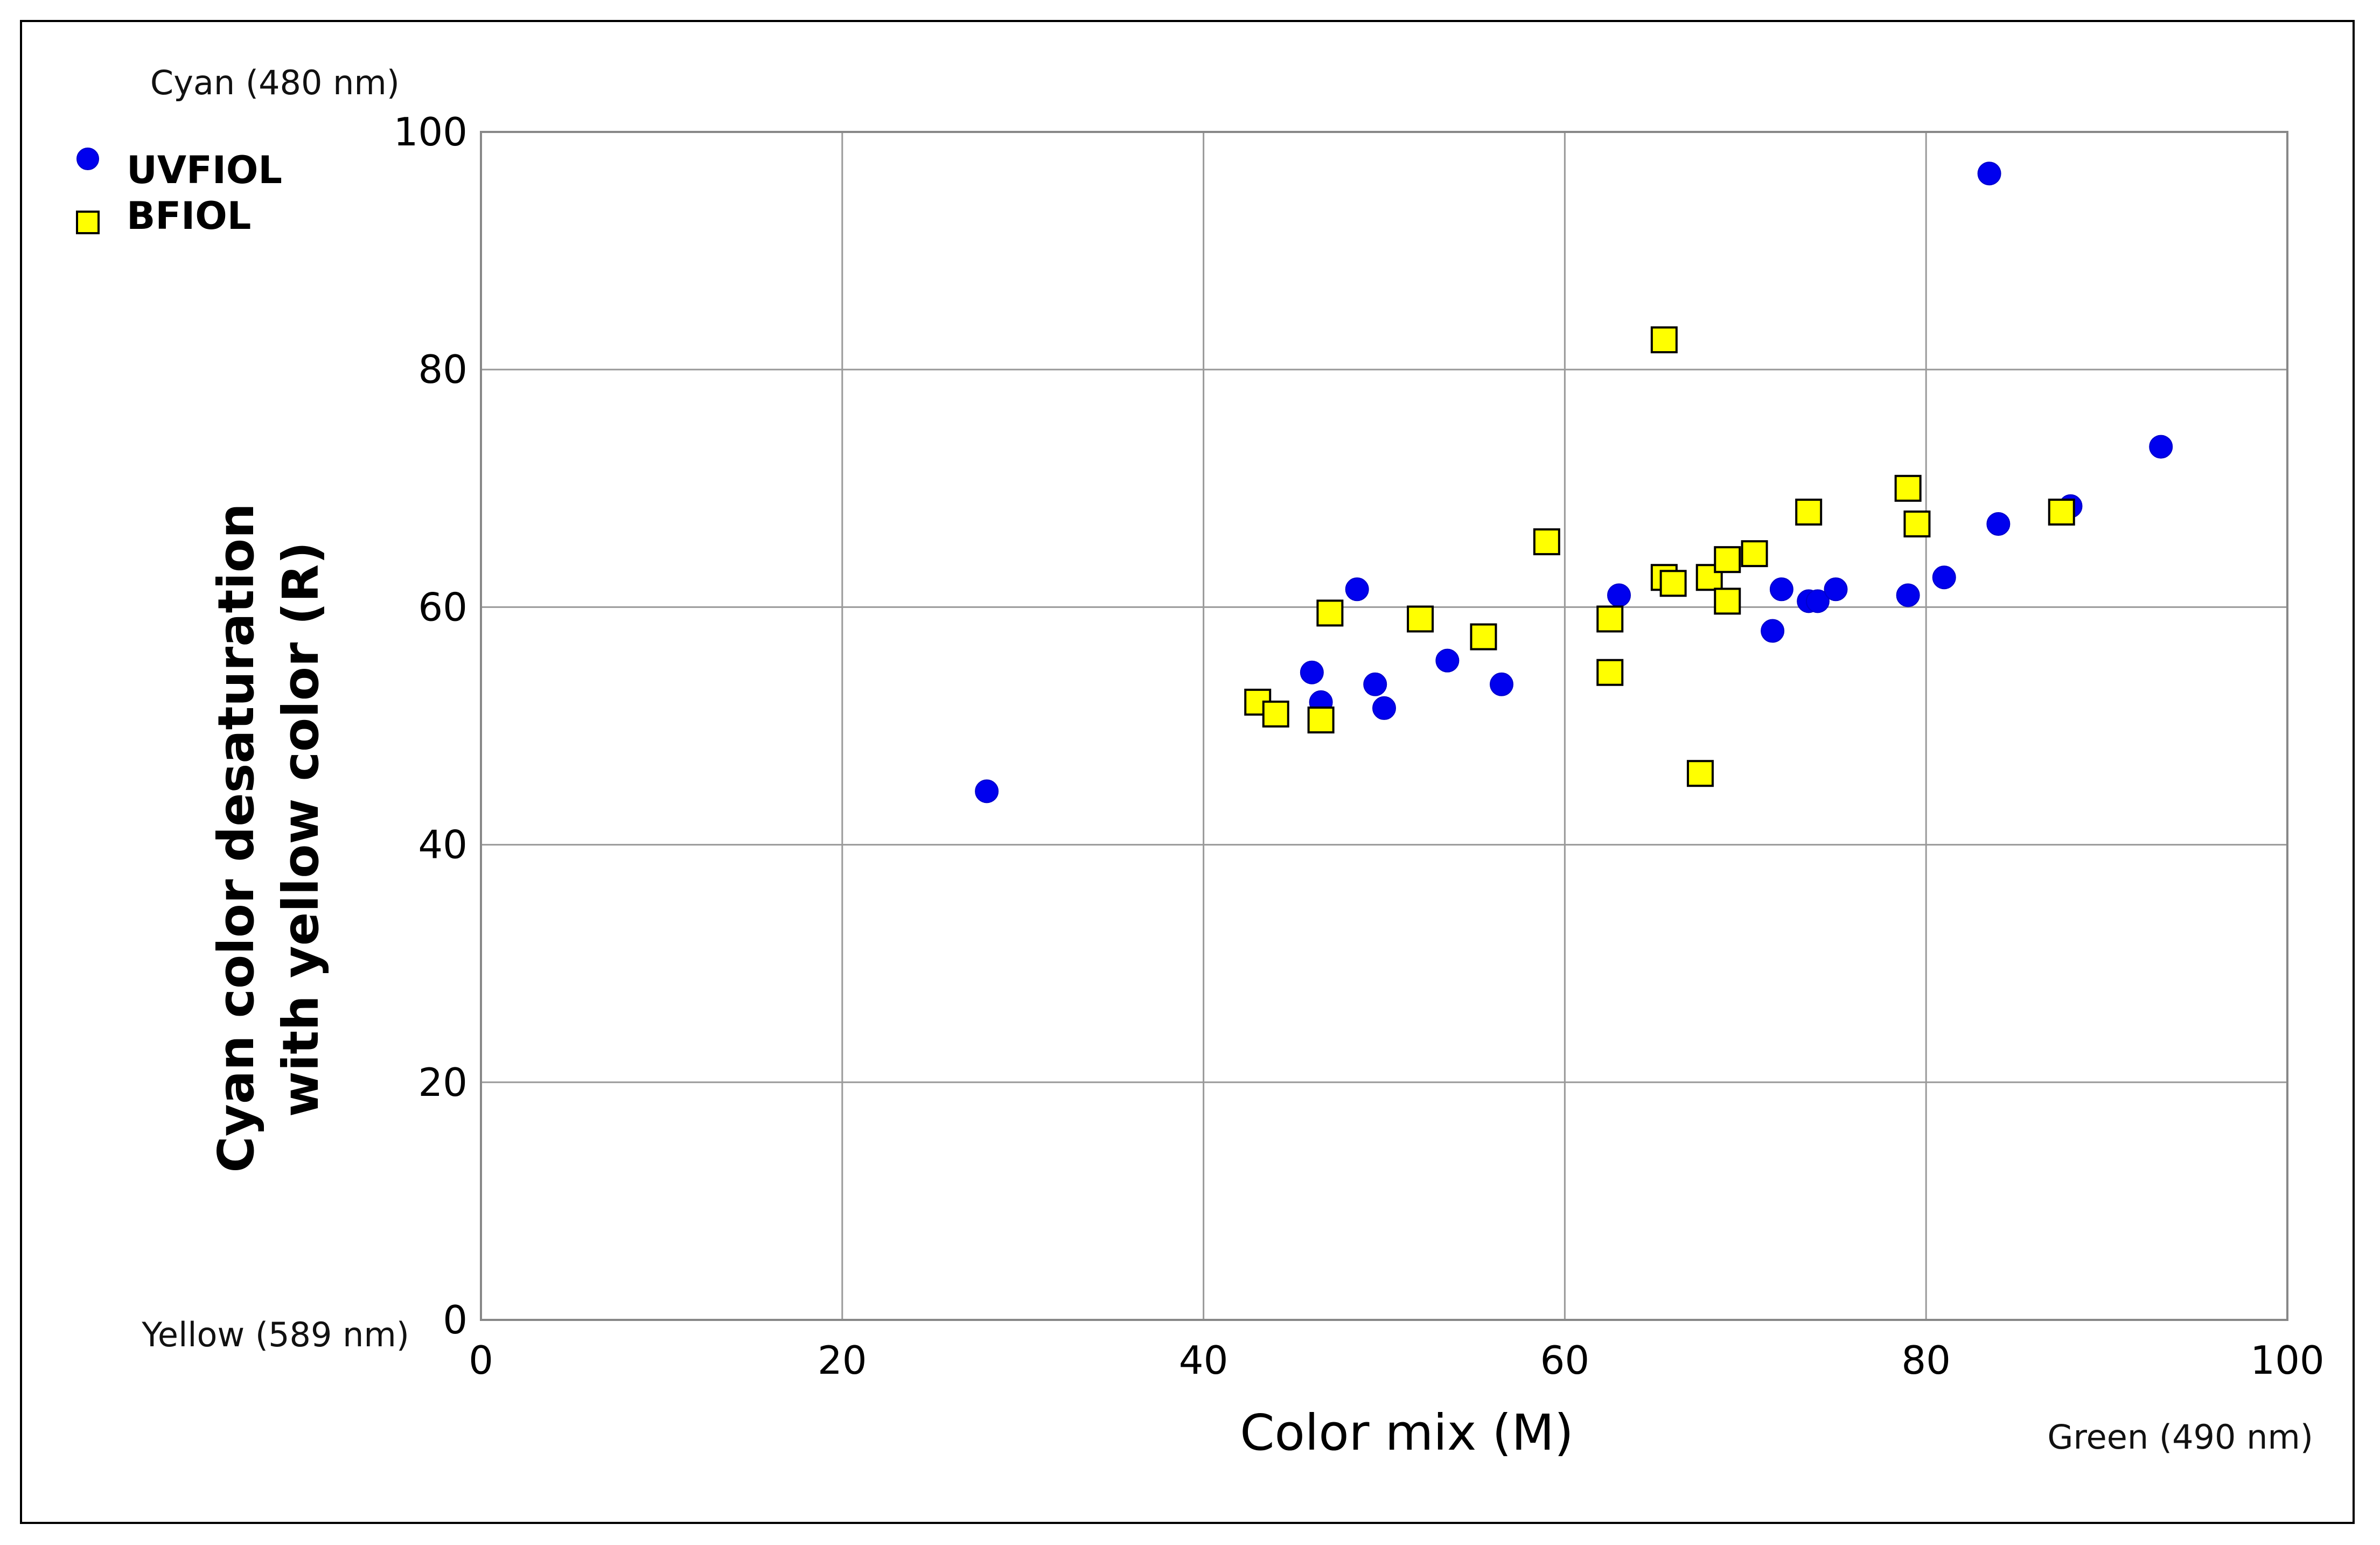 The height and width of the screenshot is (1545, 2380). I want to click on legend-marker-uvfiol, so click(88, 159).